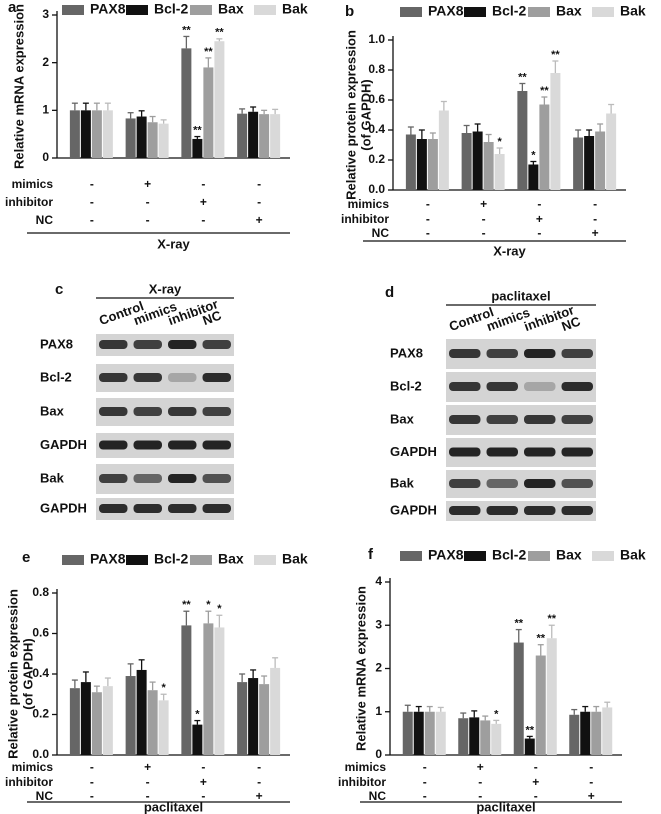 Image resolution: width=661 pixels, height=814 pixels. Describe the element at coordinates (505, 806) in the screenshot. I see `x-axis-title: paclitaxel` at that location.